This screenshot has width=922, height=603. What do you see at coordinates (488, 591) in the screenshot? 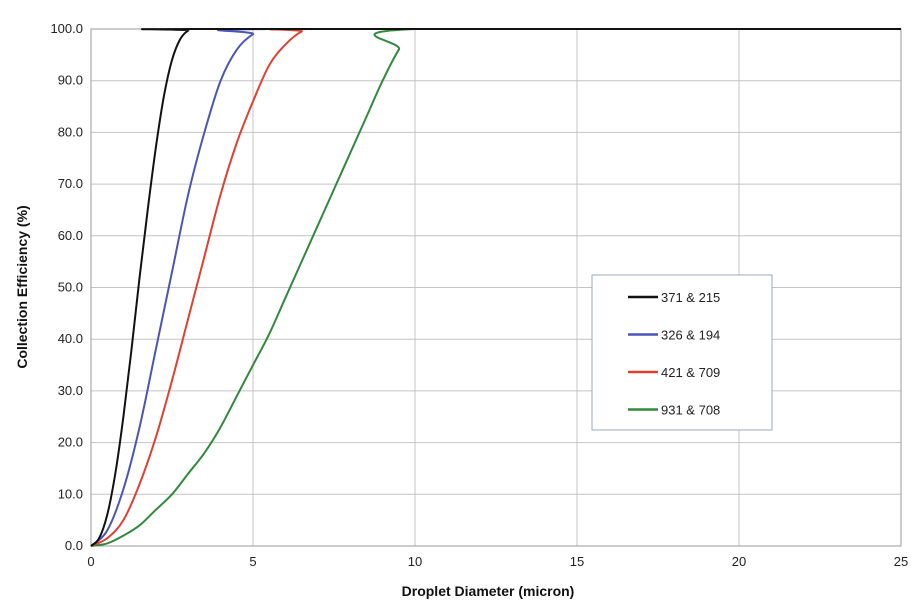
I see `x-axis-title: Droplet Diameter (micron)` at bounding box center [488, 591].